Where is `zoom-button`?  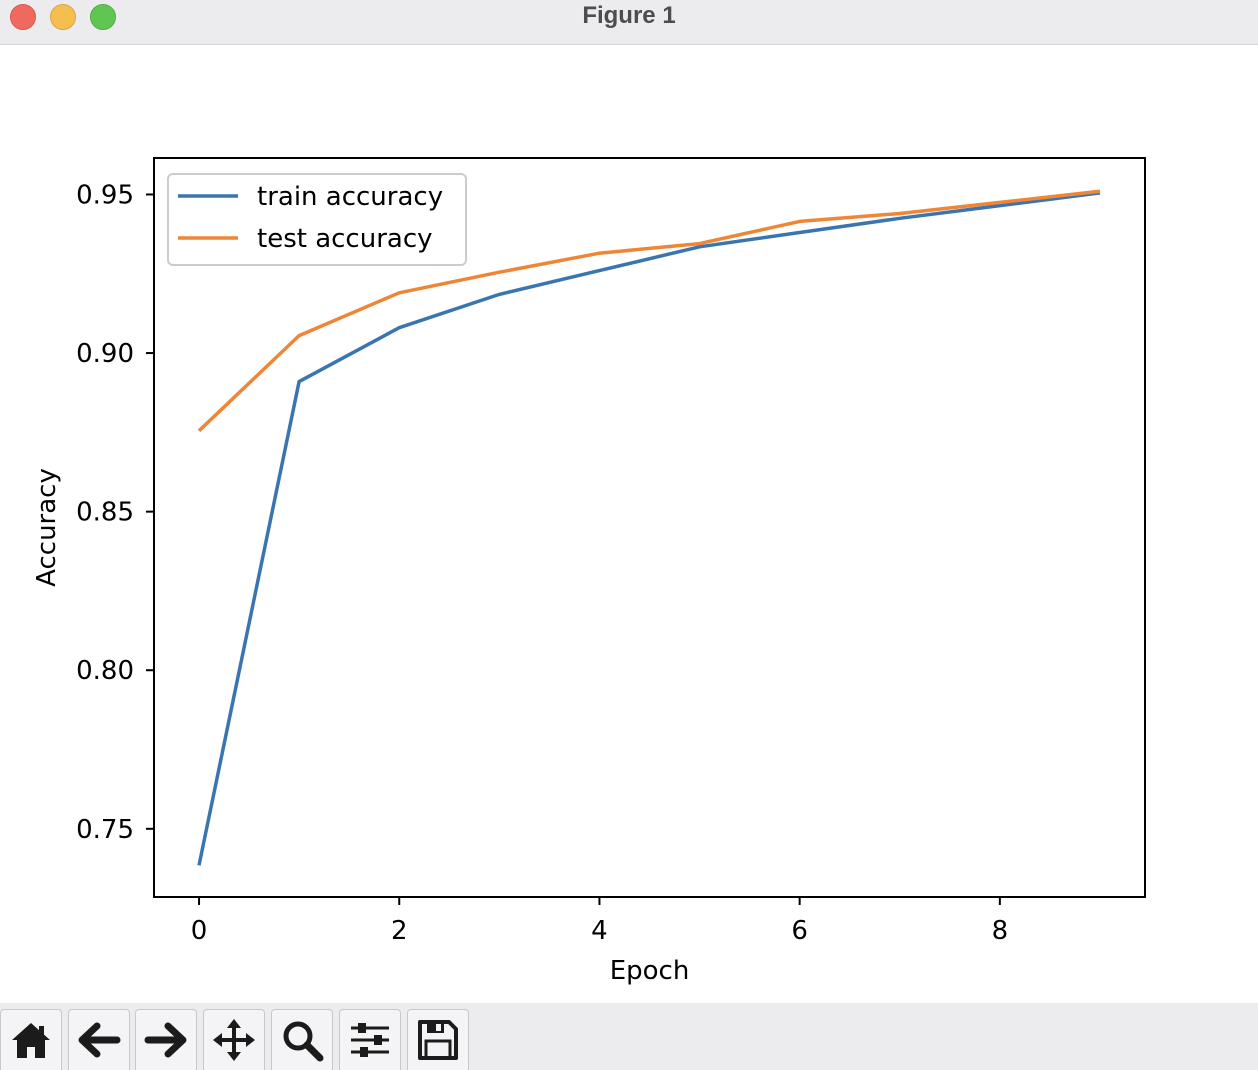
zoom-button is located at coordinates (302, 1039).